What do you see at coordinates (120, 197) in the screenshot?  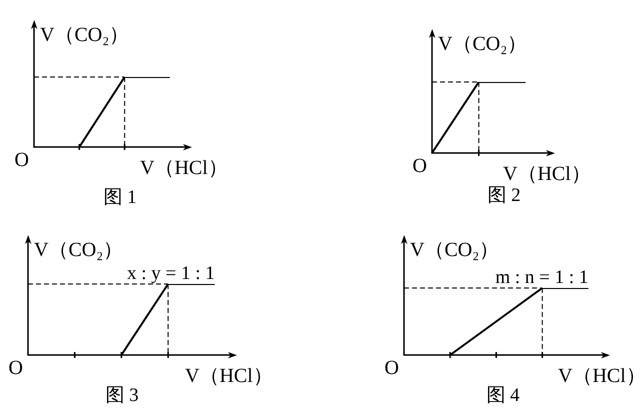 I see `text: 图 1` at bounding box center [120, 197].